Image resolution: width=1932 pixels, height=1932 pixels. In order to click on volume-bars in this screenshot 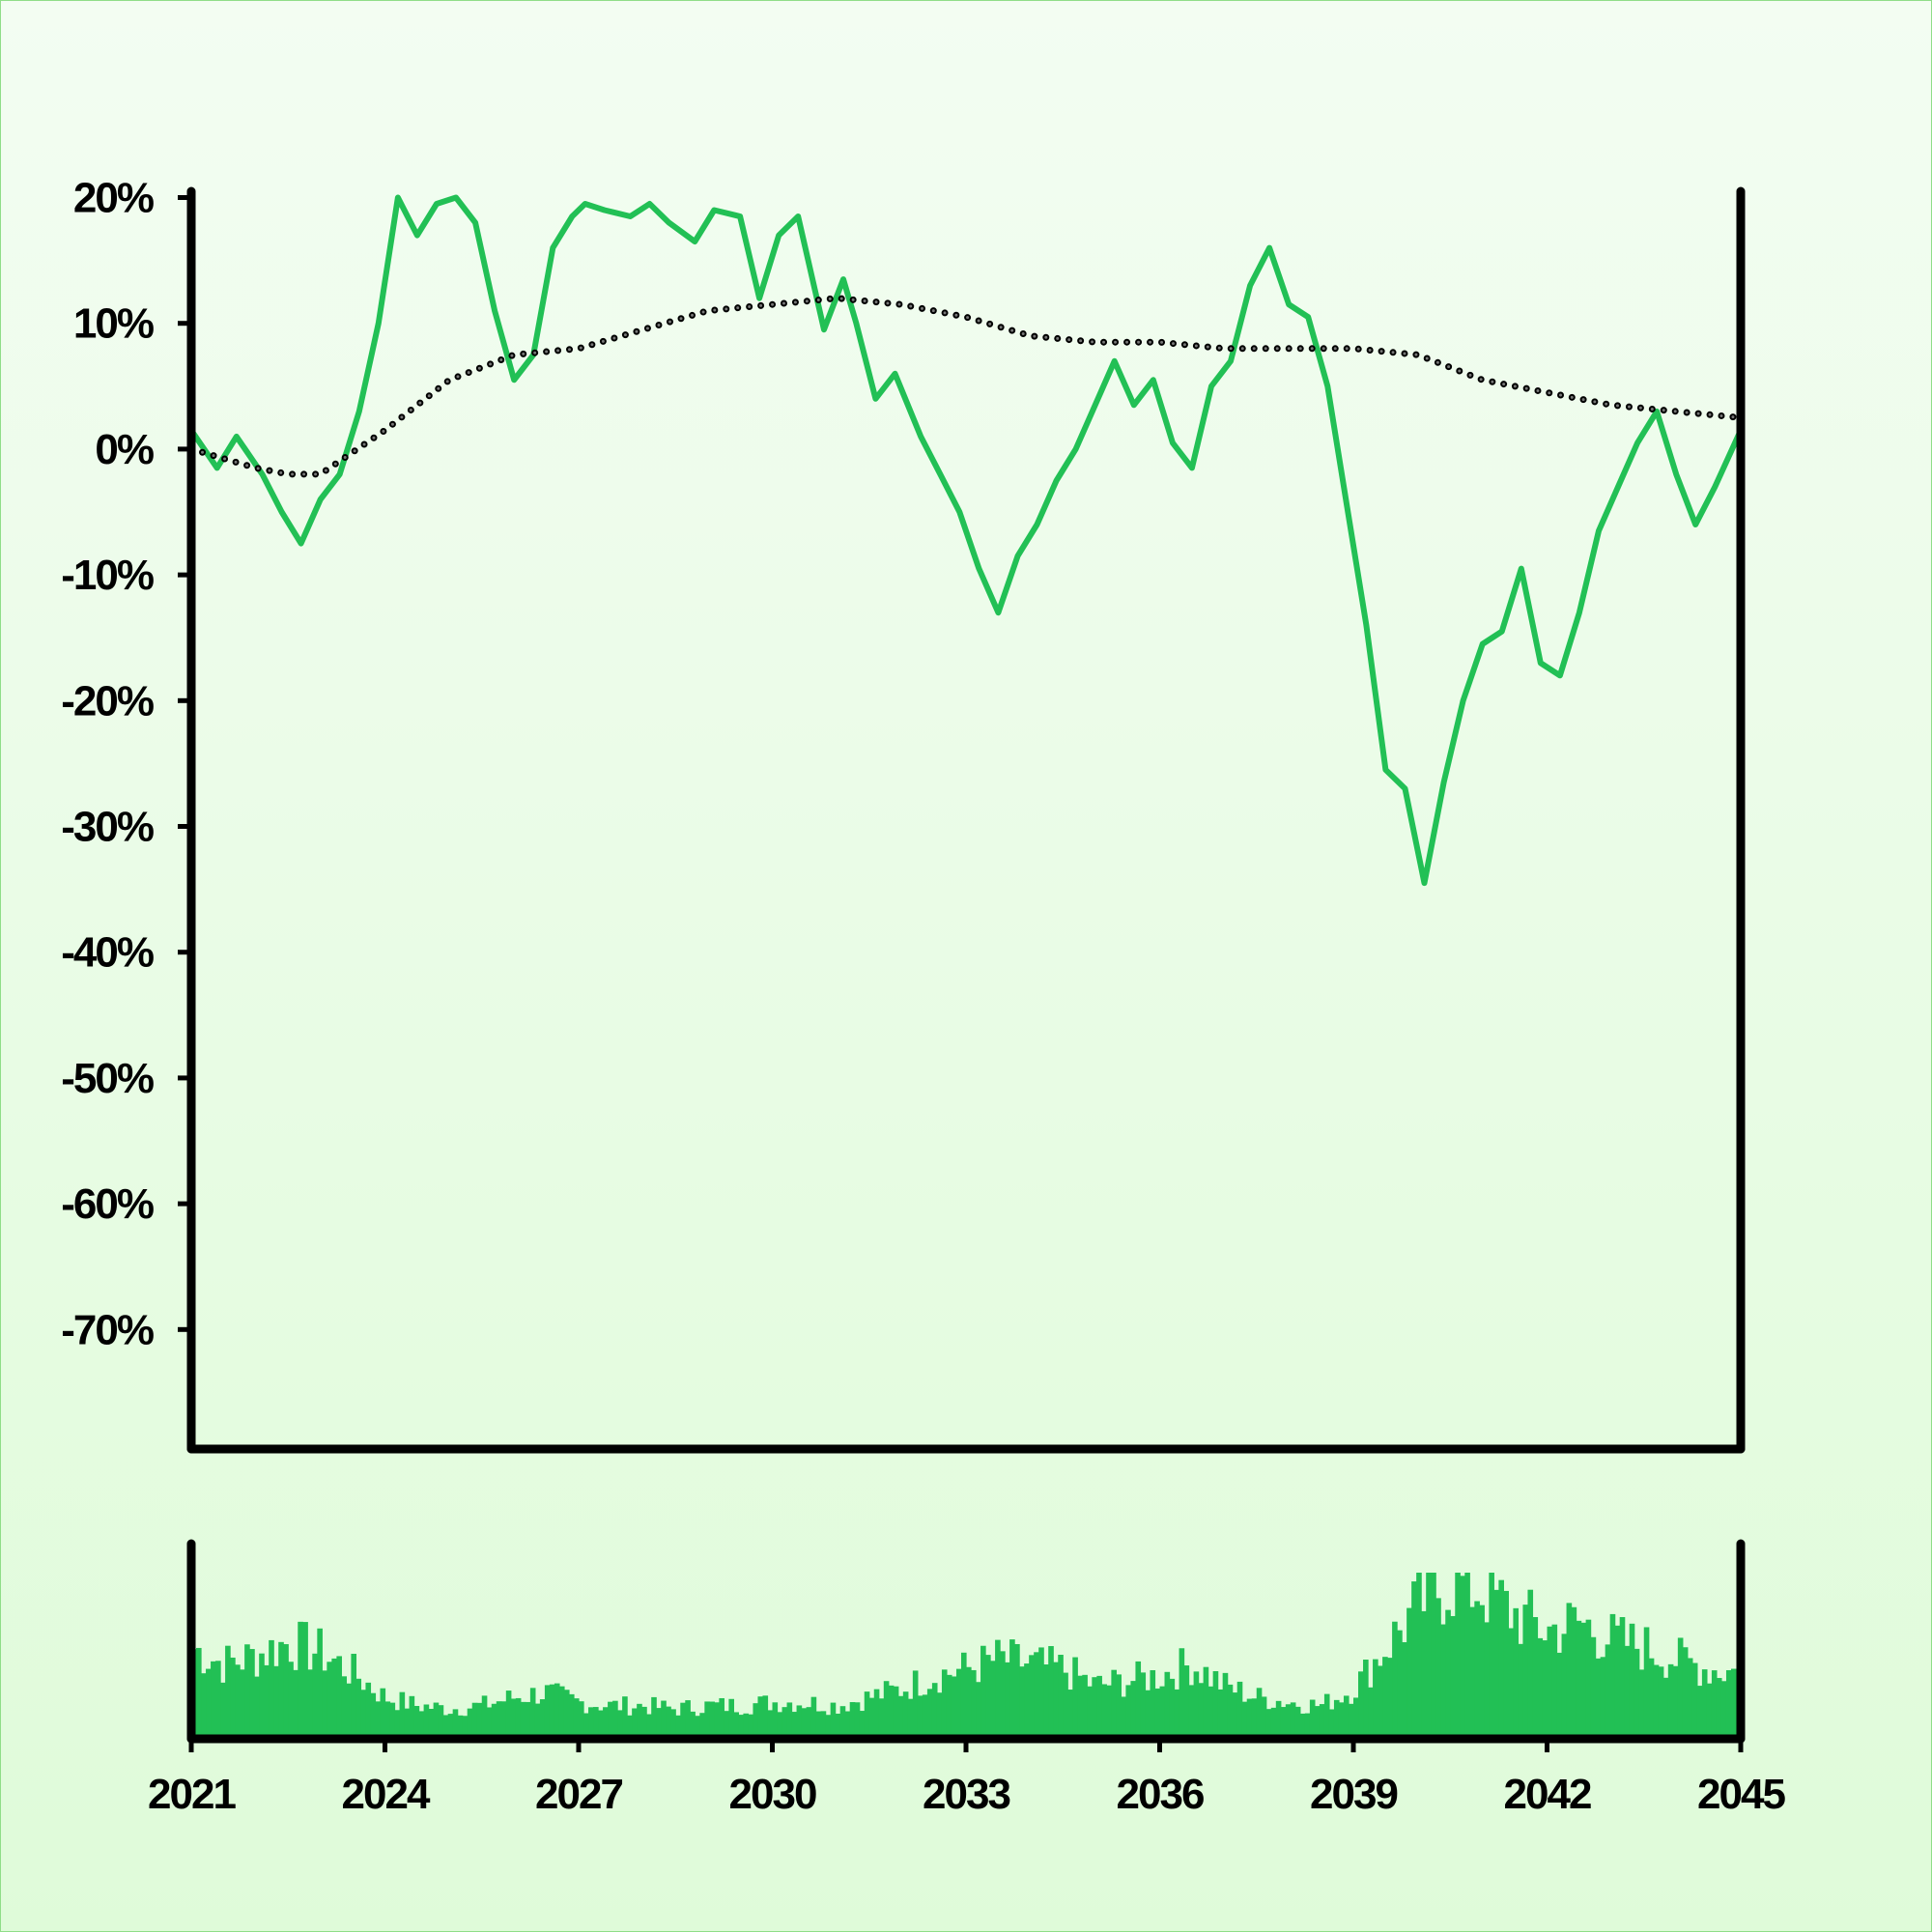, I will do `click(966, 1656)`.